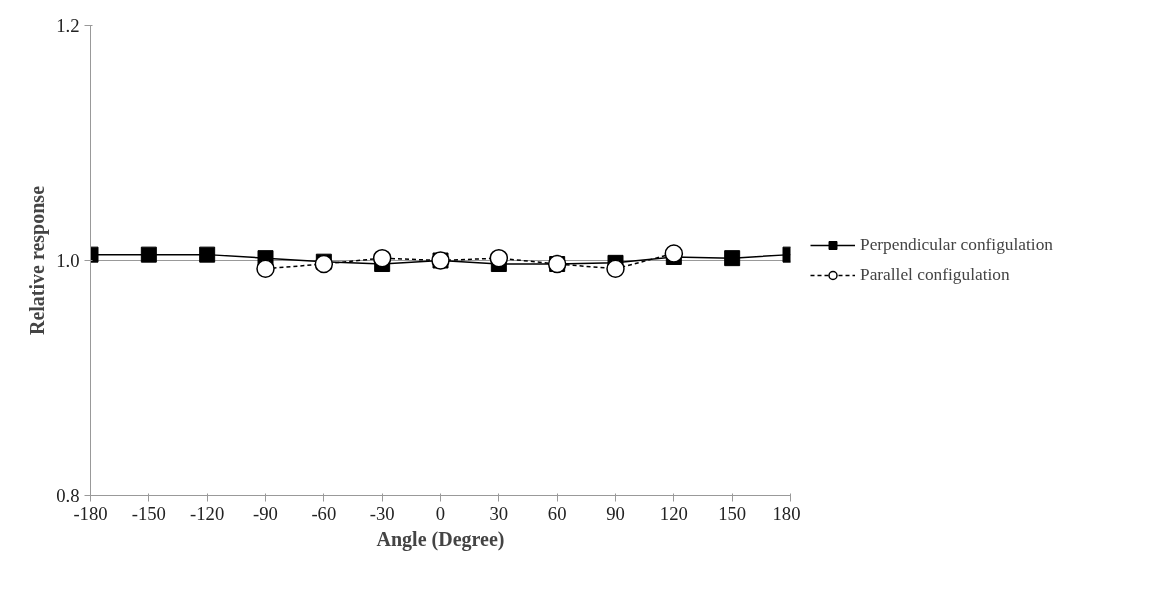 The width and height of the screenshot is (1150, 604). Describe the element at coordinates (38, 260) in the screenshot. I see `y-axis-title: Relative response` at that location.